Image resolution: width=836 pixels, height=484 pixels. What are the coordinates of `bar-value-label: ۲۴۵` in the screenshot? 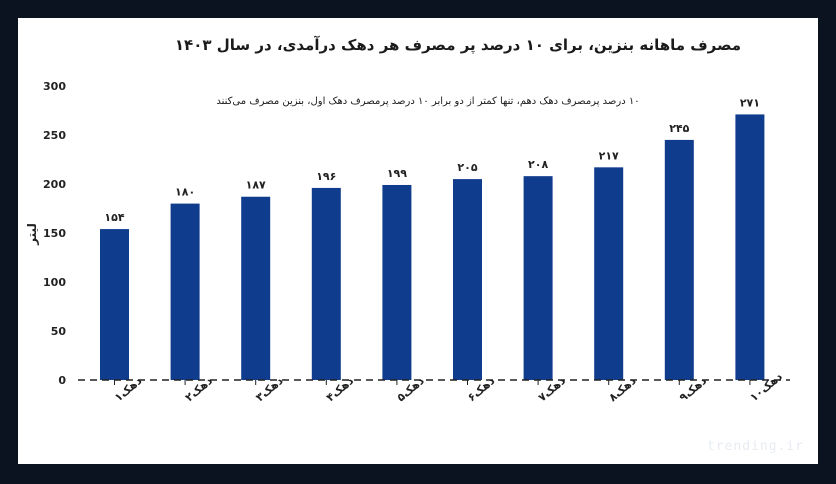 It's located at (679, 128).